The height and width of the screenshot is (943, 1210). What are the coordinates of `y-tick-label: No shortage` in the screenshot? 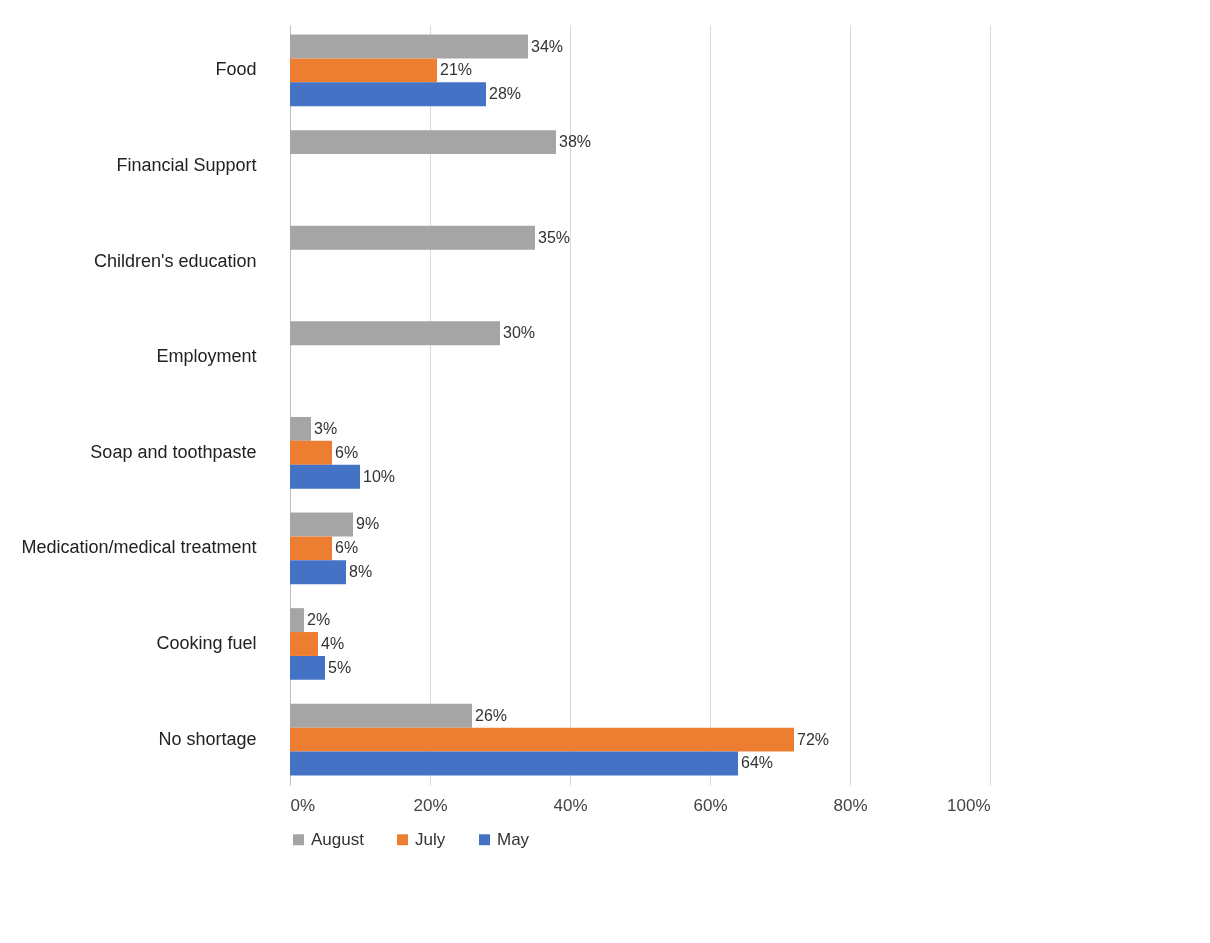 It's located at (207, 738).